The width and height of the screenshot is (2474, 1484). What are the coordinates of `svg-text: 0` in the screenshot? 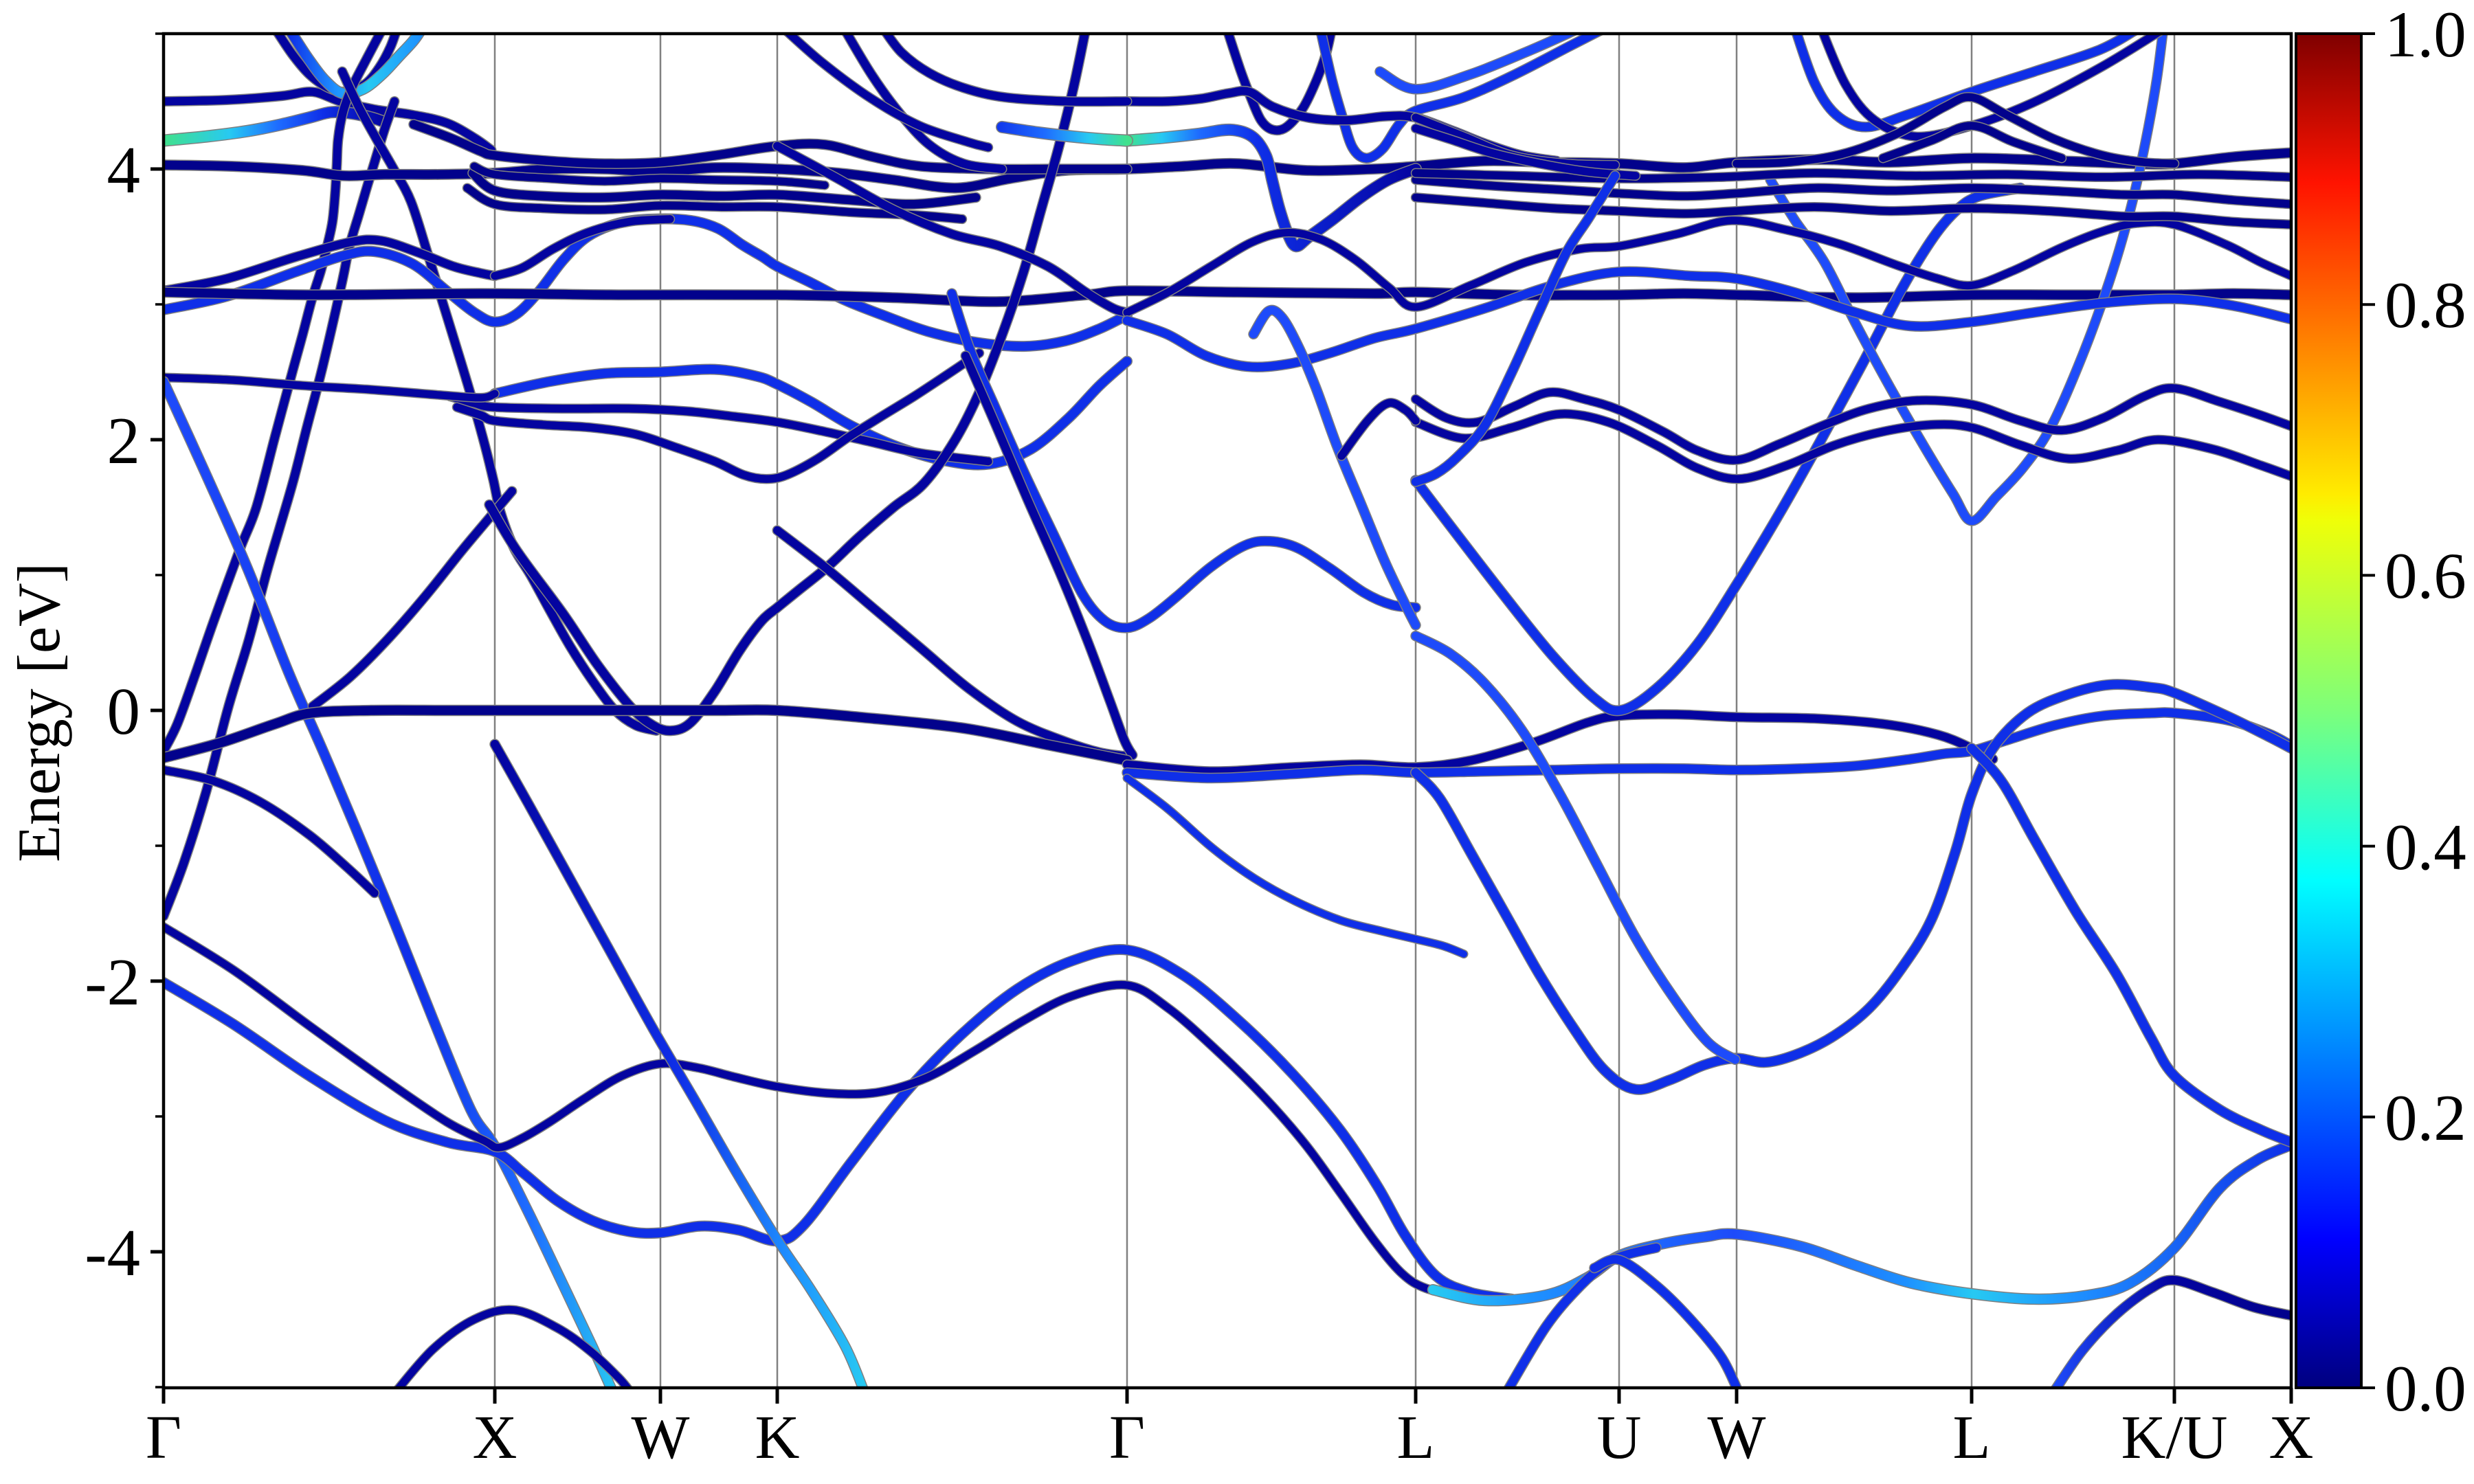 It's located at (124, 711).